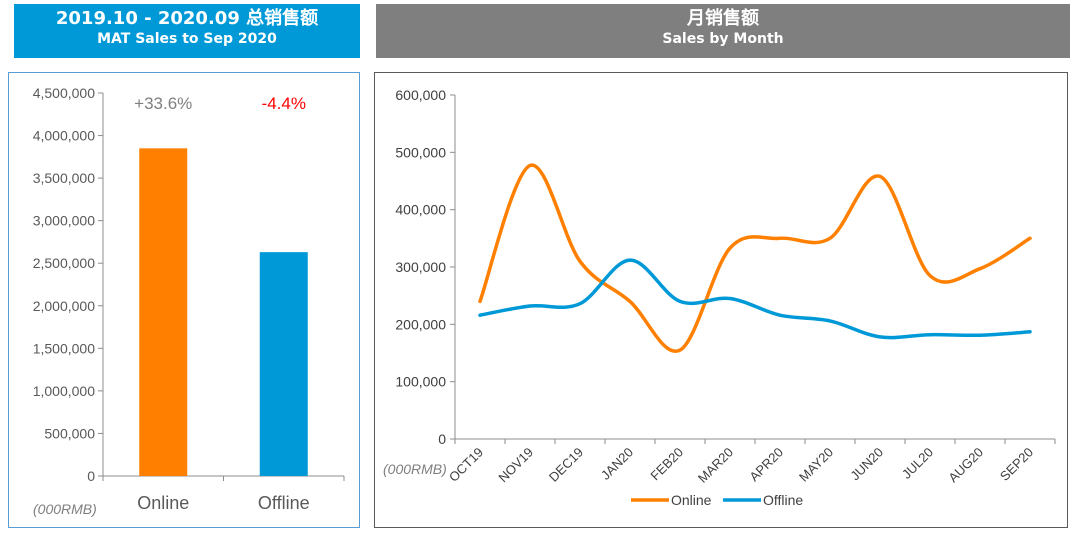 The width and height of the screenshot is (1080, 534). Describe the element at coordinates (723, 39) in the screenshot. I see `monthly-sales-subtitle: Sales by Month` at that location.